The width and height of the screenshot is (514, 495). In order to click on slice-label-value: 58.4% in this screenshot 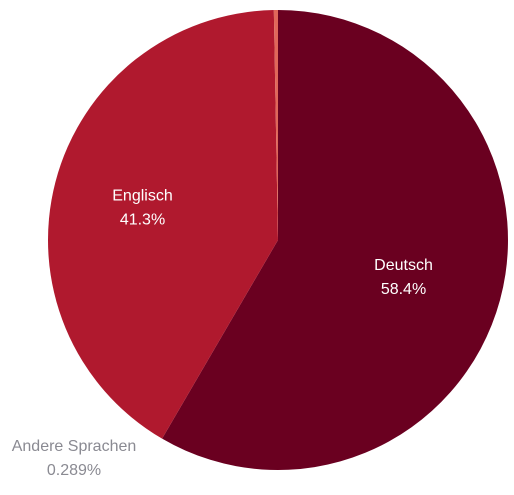, I will do `click(403, 289)`.